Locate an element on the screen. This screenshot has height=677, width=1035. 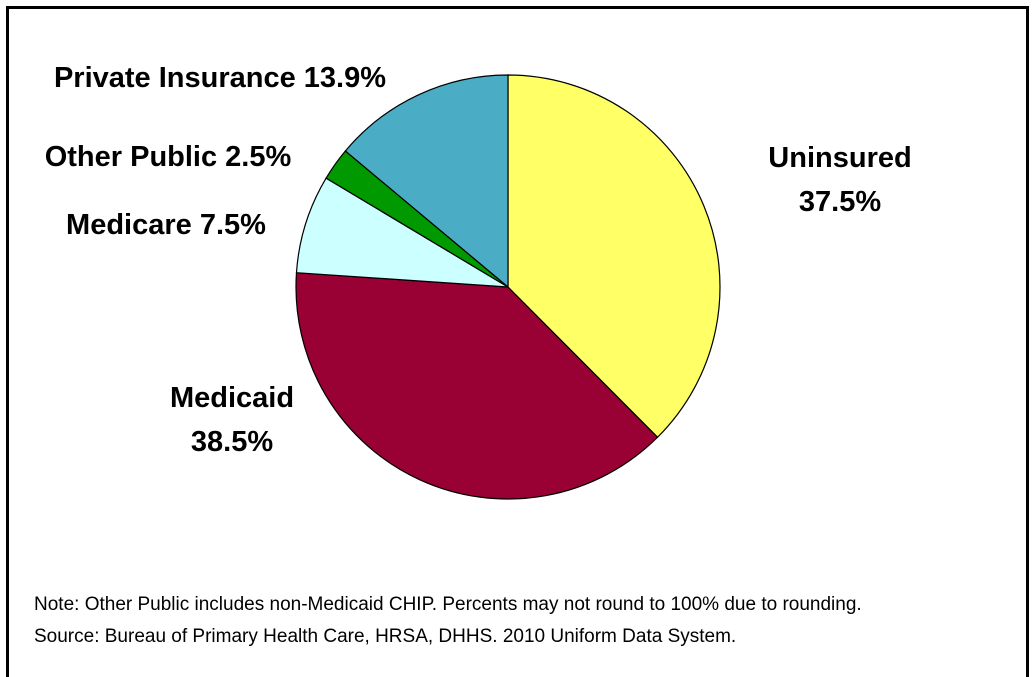
slice-label-private-insurance: Private Insurance 13.9% is located at coordinates (220, 78).